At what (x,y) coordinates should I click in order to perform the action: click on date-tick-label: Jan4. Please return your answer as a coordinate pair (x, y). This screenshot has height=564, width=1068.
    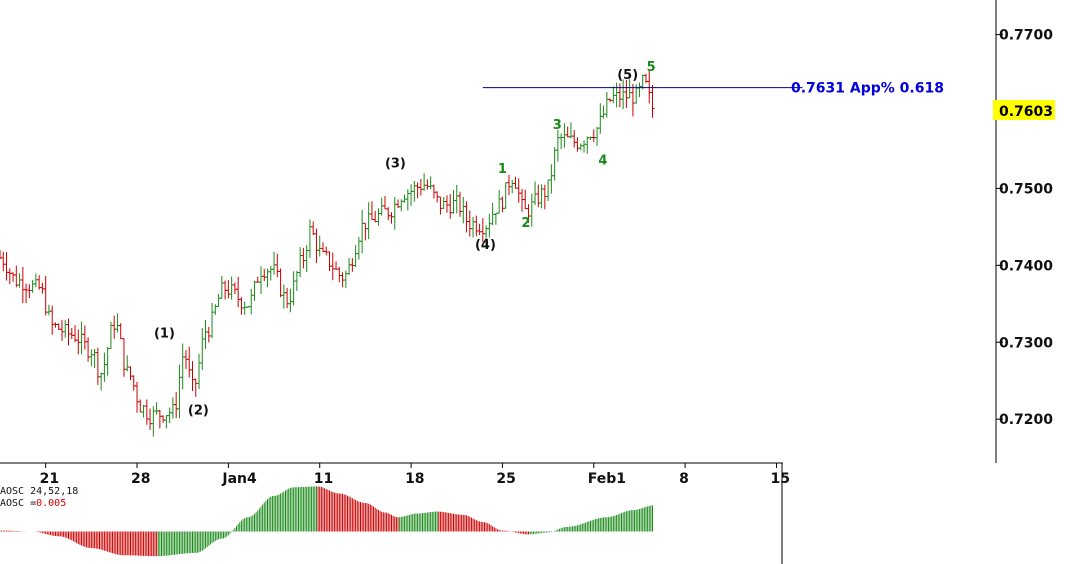
    Looking at the image, I should click on (239, 479).